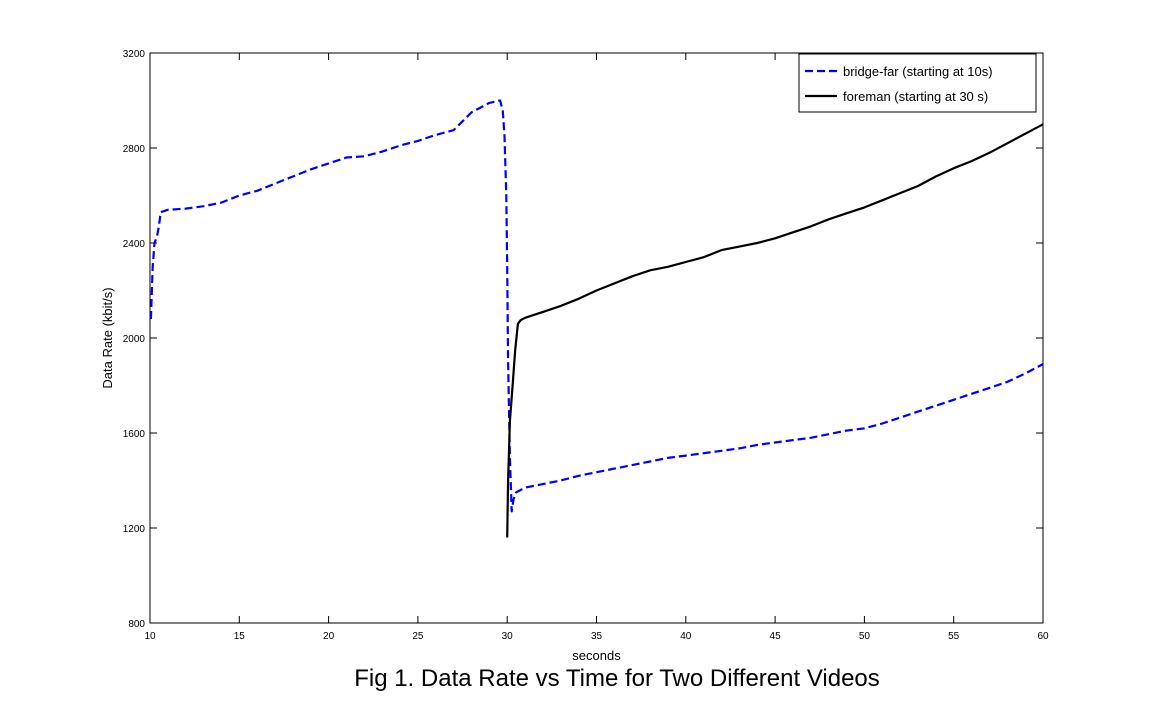 The width and height of the screenshot is (1152, 701). What do you see at coordinates (596, 655) in the screenshot?
I see `x-axis-label: seconds` at bounding box center [596, 655].